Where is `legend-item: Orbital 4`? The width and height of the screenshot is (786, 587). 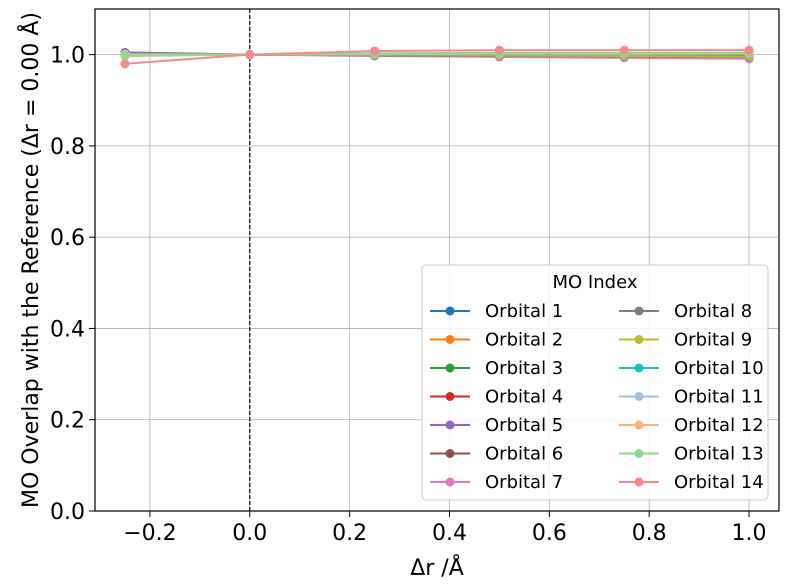
legend-item: Orbital 4 is located at coordinates (496, 397).